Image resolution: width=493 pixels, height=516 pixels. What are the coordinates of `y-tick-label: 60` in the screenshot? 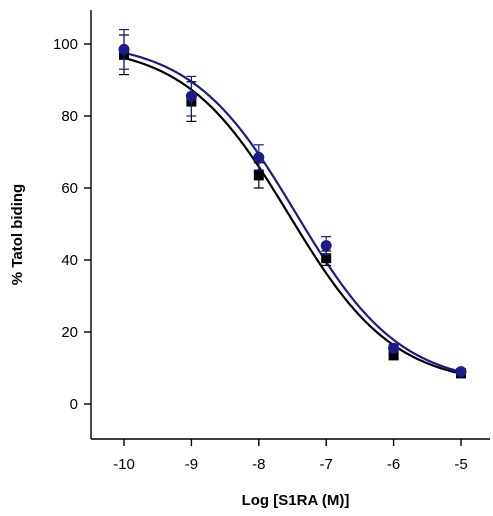 It's located at (69, 188).